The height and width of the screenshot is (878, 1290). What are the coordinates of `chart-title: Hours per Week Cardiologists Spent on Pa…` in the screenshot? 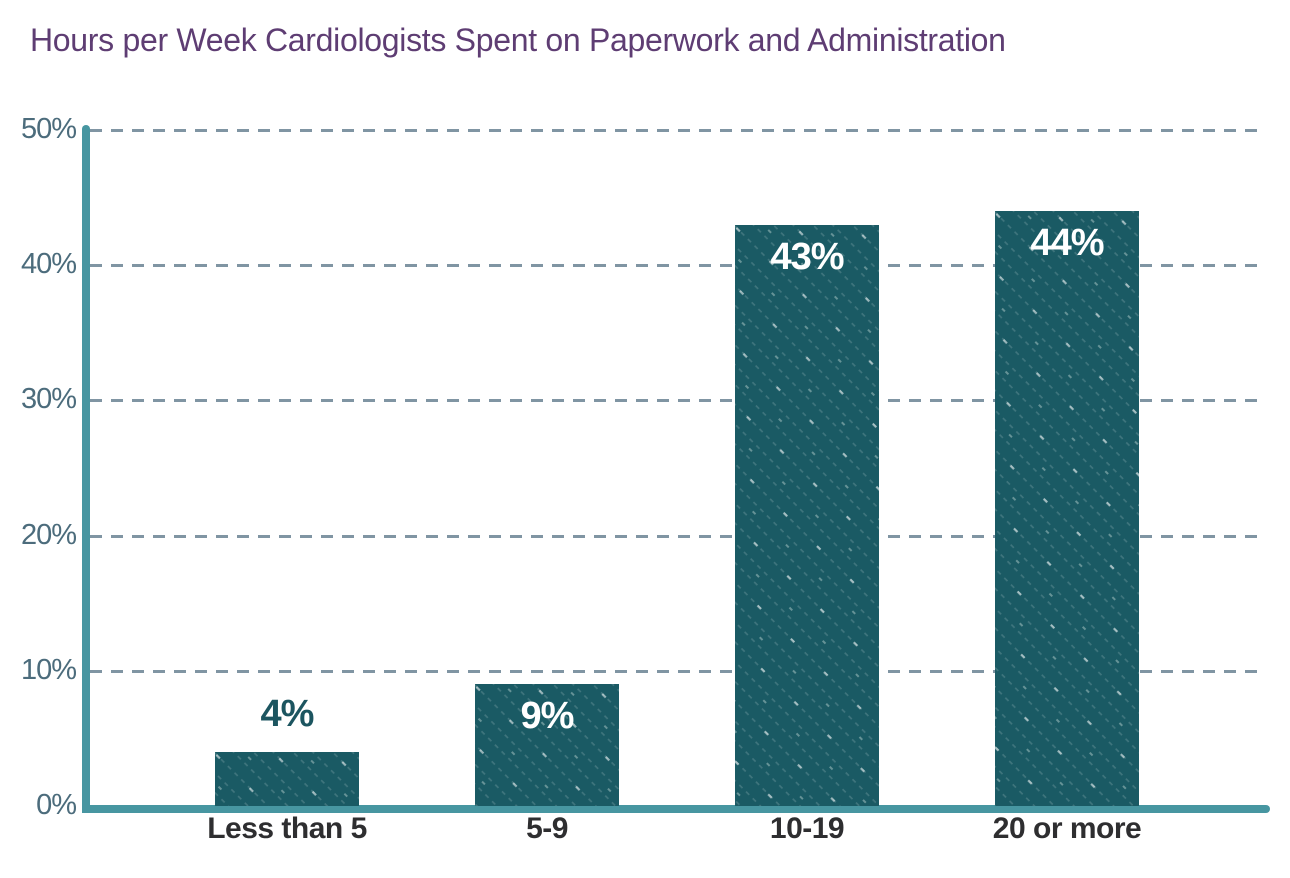 It's located at (518, 40).